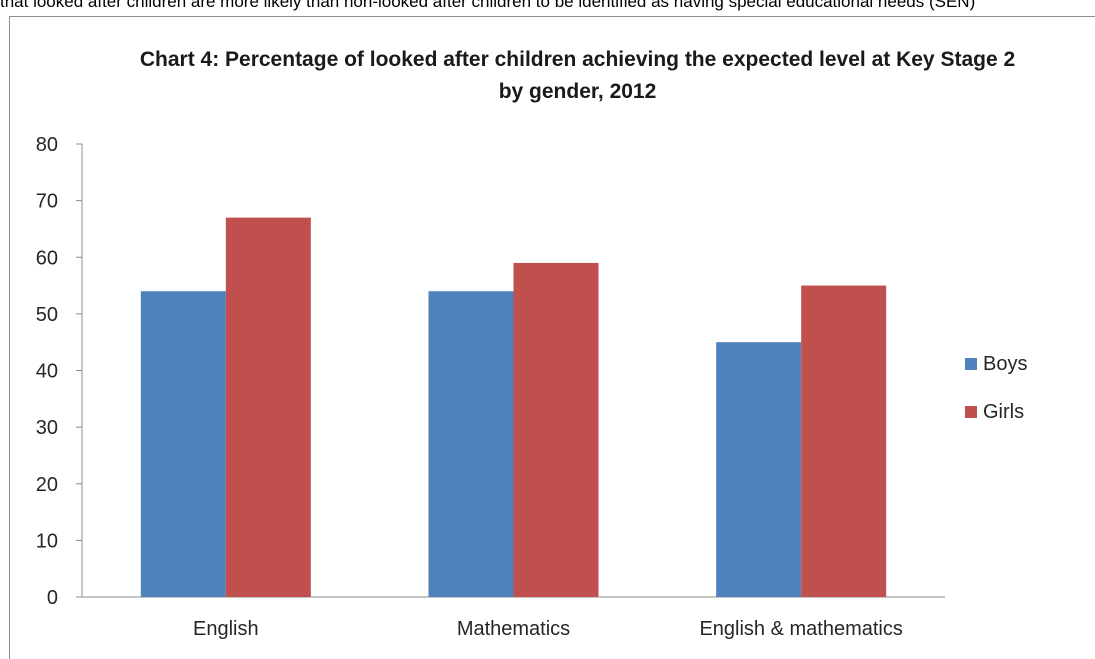  I want to click on legend: Boys Girls, so click(996, 398).